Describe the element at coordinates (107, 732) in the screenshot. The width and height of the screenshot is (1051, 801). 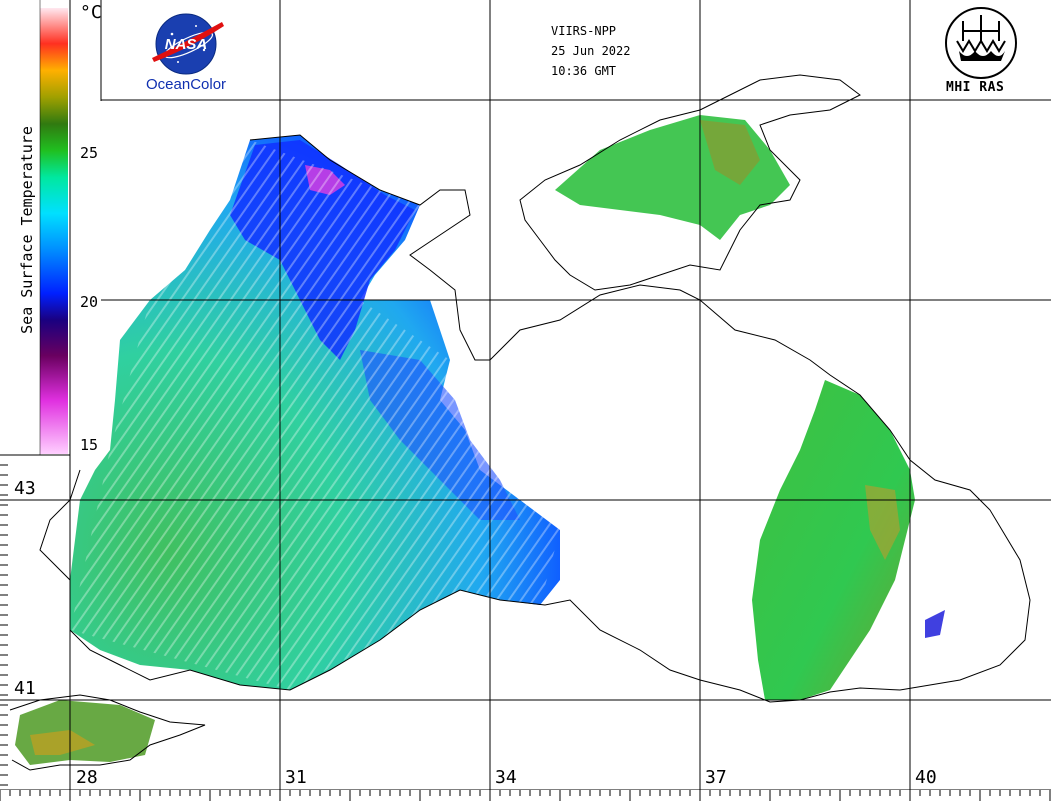
I see `coastline-bosphorus` at that location.